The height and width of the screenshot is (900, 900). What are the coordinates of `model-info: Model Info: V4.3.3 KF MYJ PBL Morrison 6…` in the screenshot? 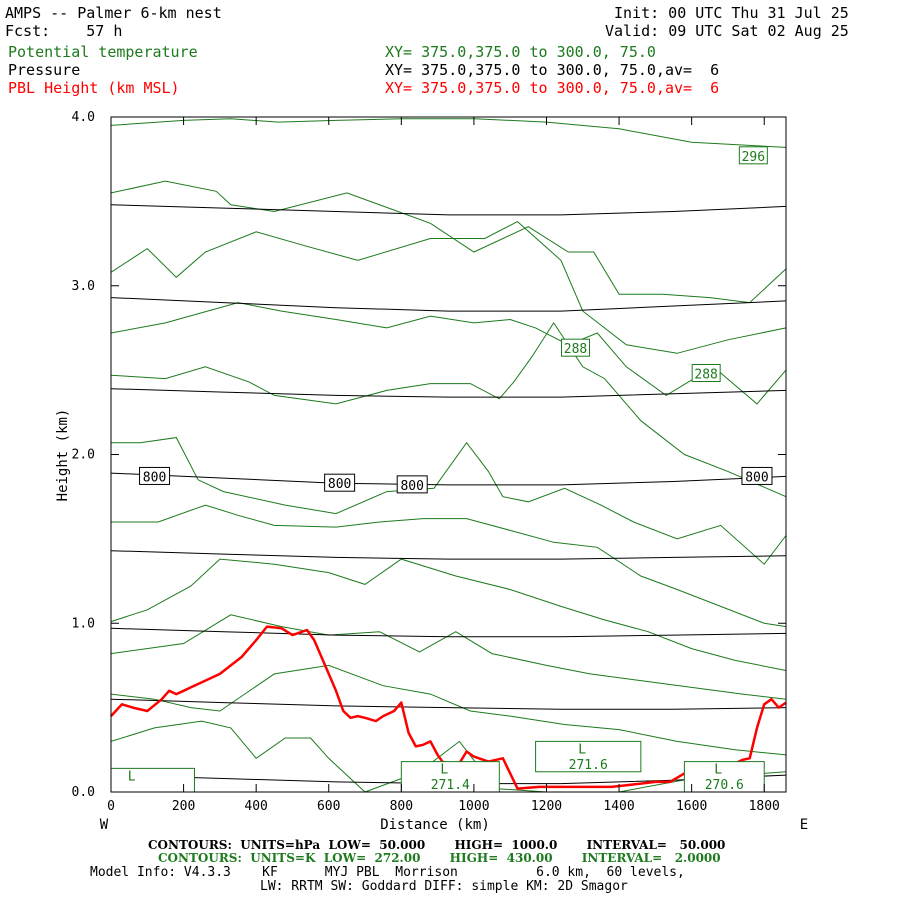 It's located at (387, 872).